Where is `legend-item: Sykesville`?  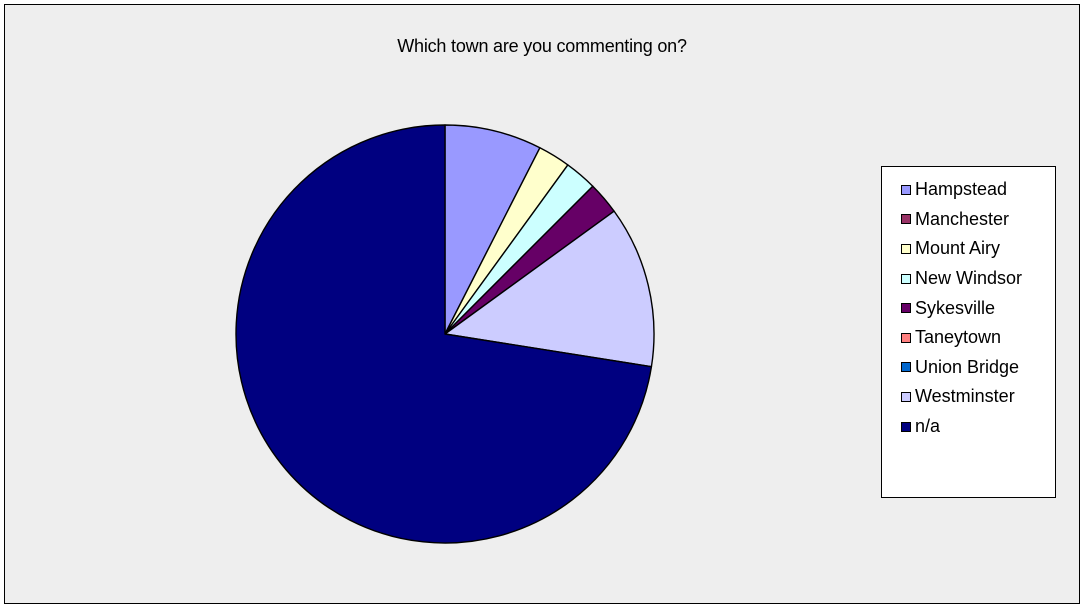 legend-item: Sykesville is located at coordinates (968, 308).